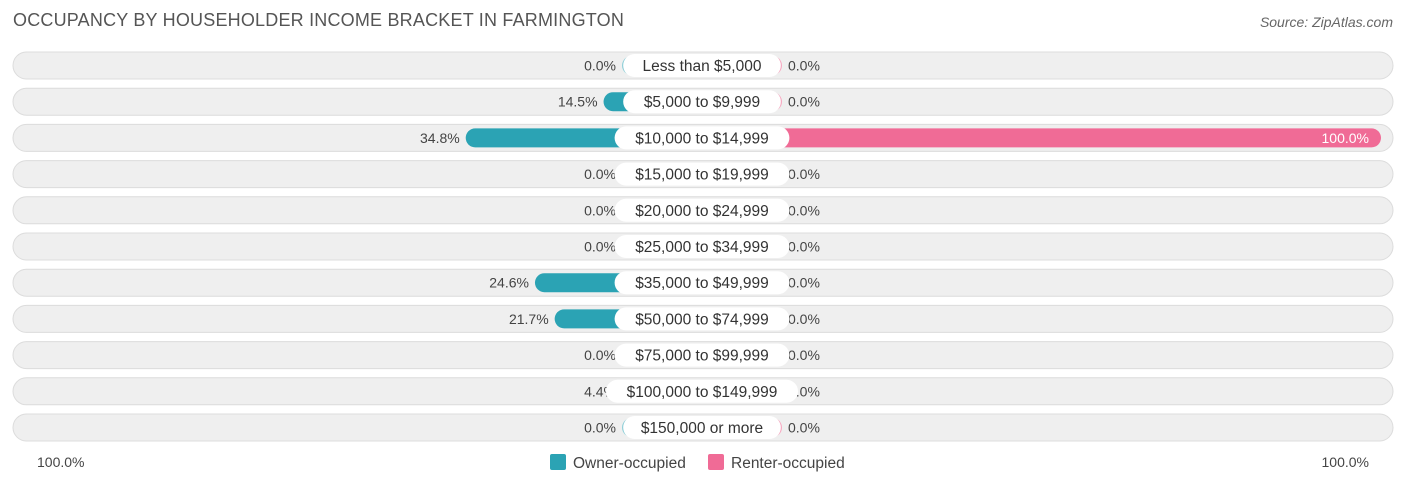  I want to click on chart-row: 14.5% 0.0% $5,000 to $9,999, so click(703, 101).